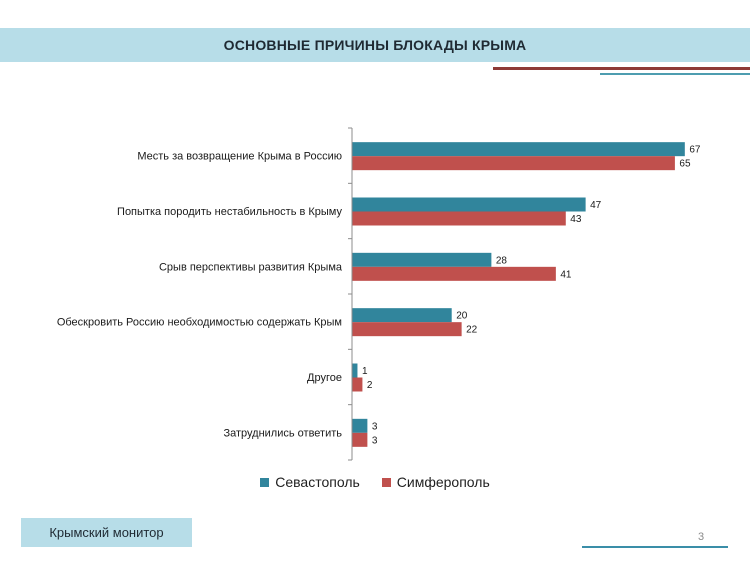  I want to click on category-label: Попытка породить нестабильность в Крыму, so click(229, 212).